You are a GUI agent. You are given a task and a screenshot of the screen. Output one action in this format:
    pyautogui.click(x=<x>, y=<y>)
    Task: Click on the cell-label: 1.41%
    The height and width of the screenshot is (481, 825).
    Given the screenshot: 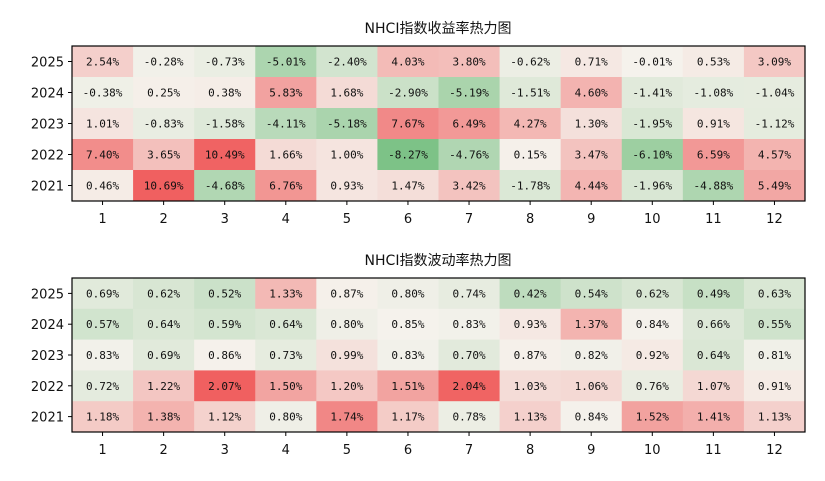 What is the action you would take?
    pyautogui.click(x=713, y=417)
    